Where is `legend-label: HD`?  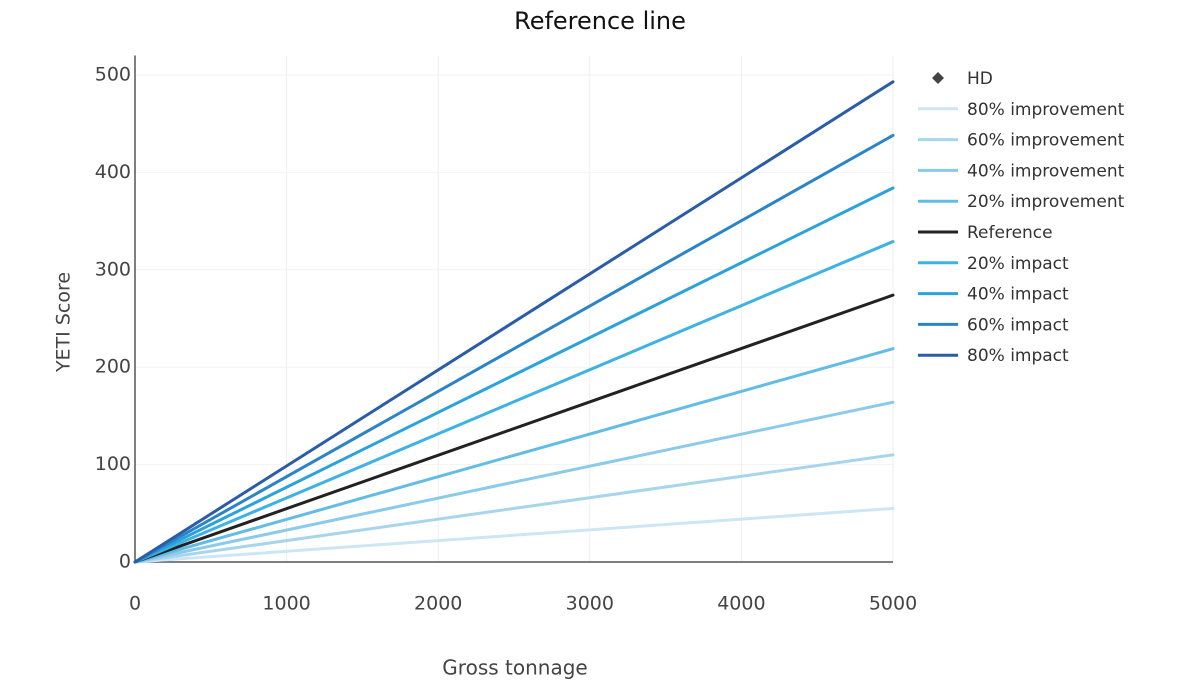 legend-label: HD is located at coordinates (980, 79).